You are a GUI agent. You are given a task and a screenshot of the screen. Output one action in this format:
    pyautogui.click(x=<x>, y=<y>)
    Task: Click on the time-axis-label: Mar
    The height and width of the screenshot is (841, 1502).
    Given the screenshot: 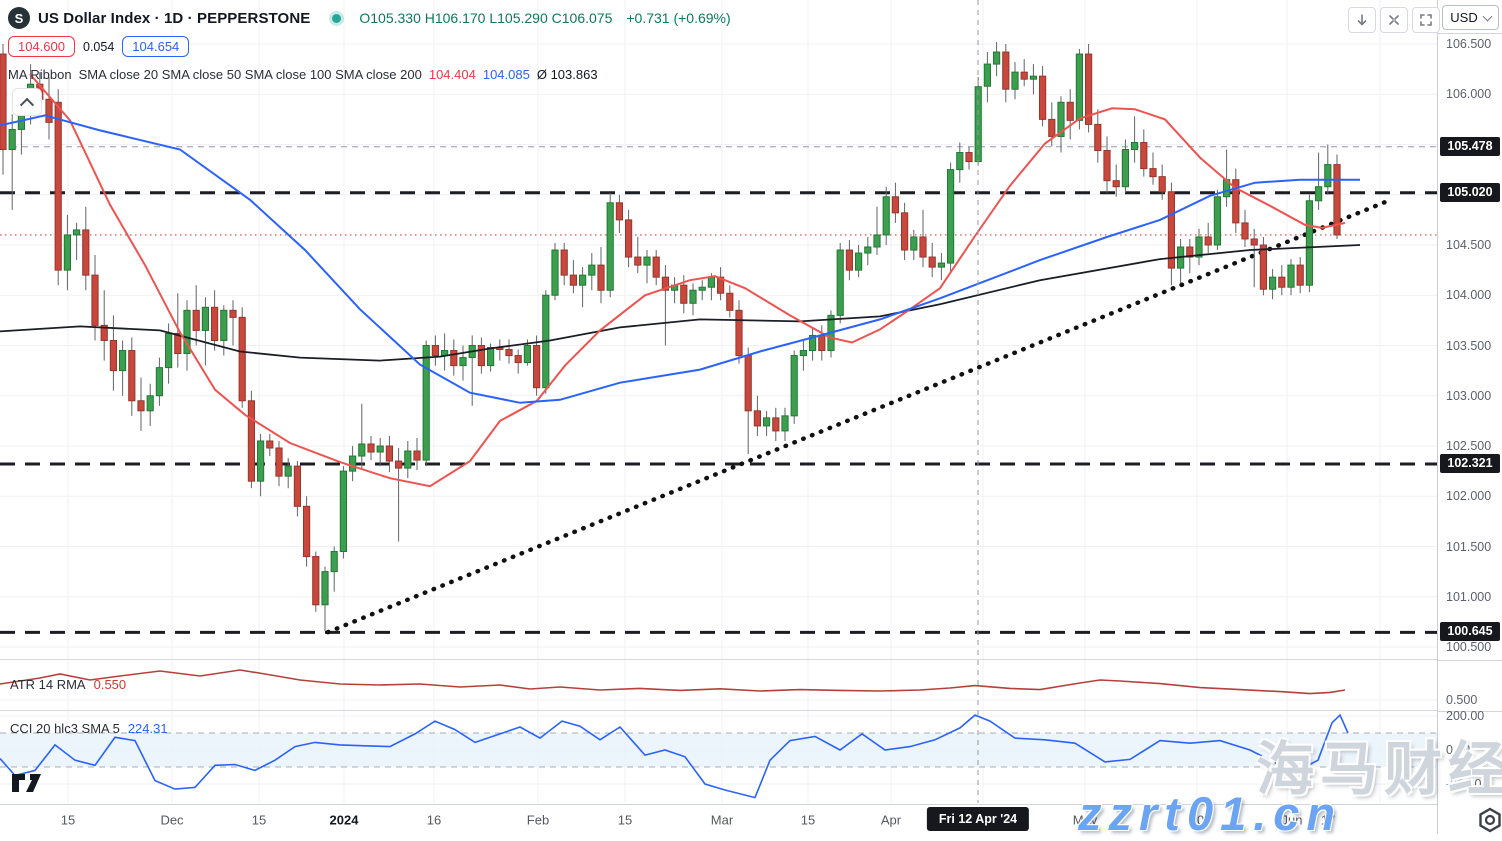 What is the action you would take?
    pyautogui.click(x=722, y=820)
    